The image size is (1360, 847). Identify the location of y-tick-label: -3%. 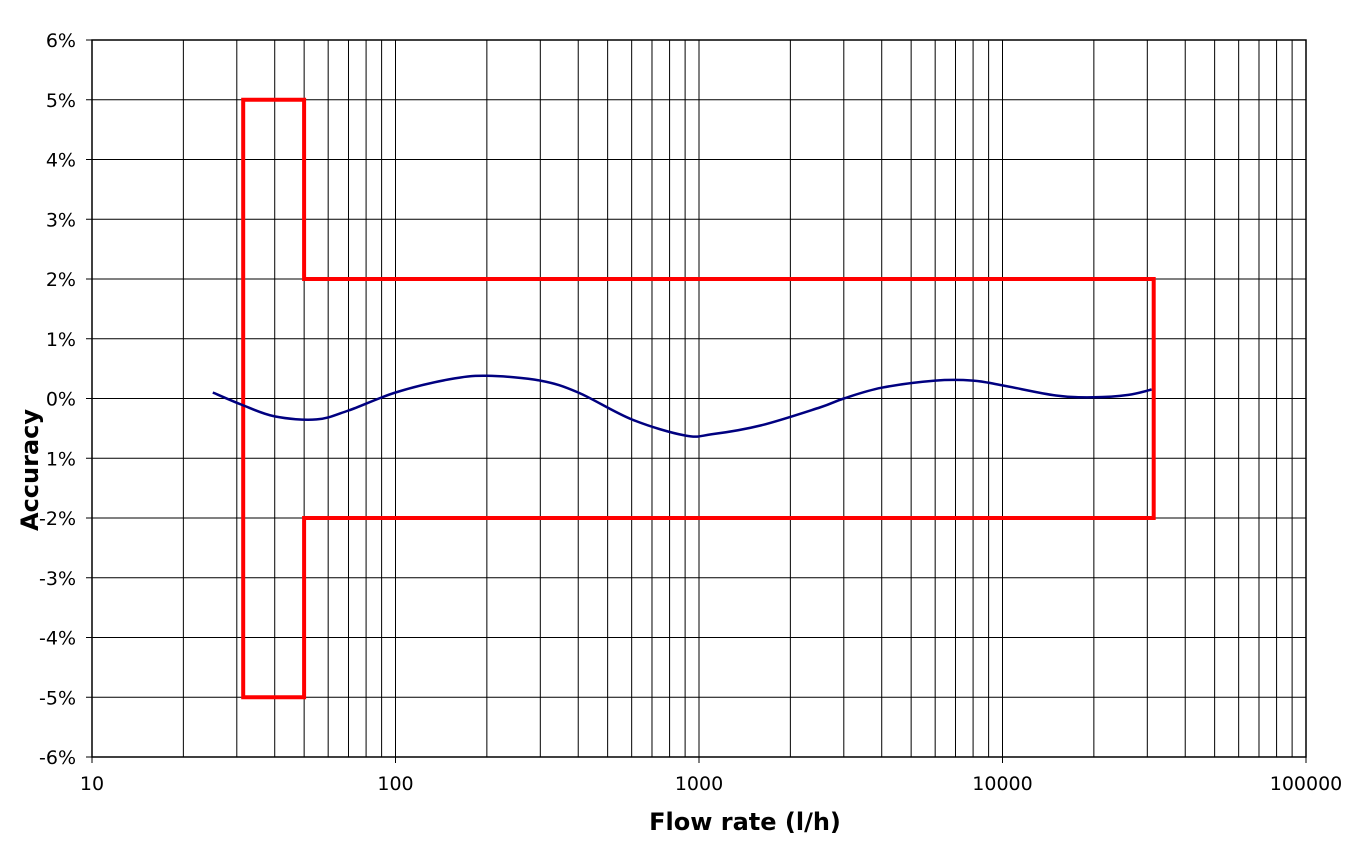
(57, 579).